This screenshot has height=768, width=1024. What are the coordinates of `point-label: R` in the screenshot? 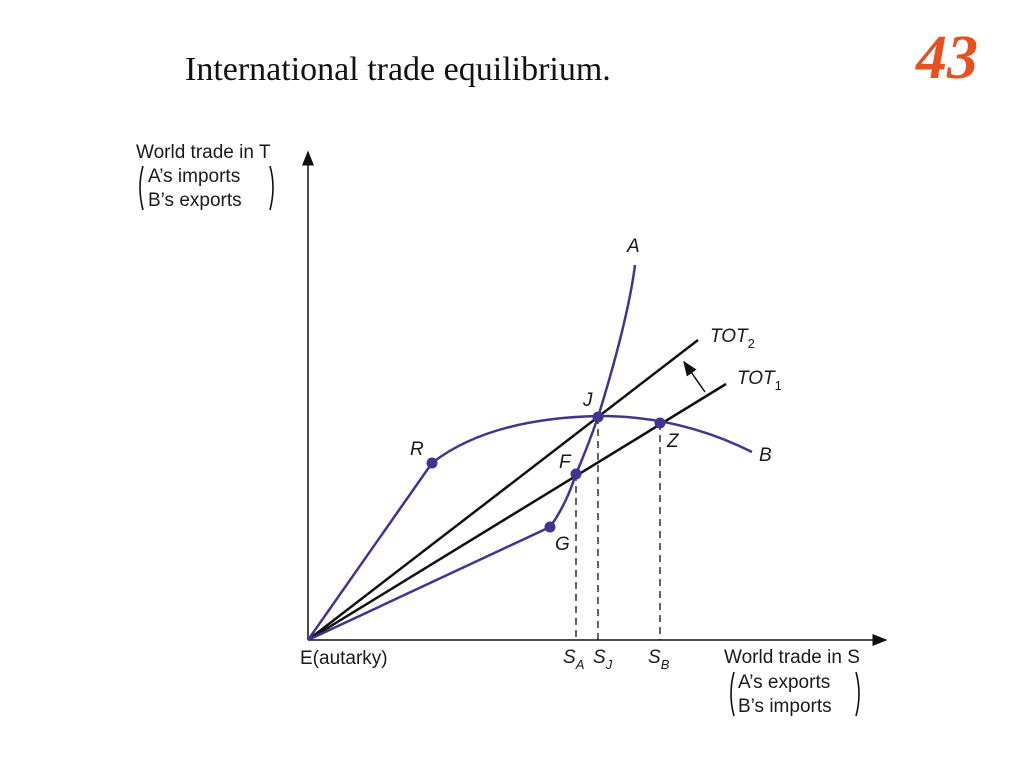 It's located at (417, 449).